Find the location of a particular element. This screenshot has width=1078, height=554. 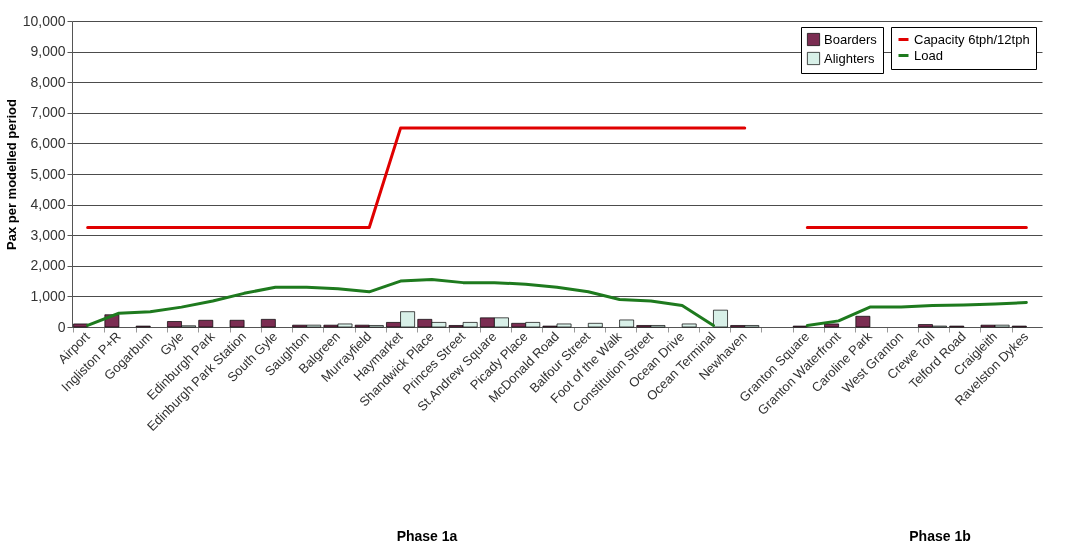

y-tick-label: 7,000 is located at coordinates (48, 112).